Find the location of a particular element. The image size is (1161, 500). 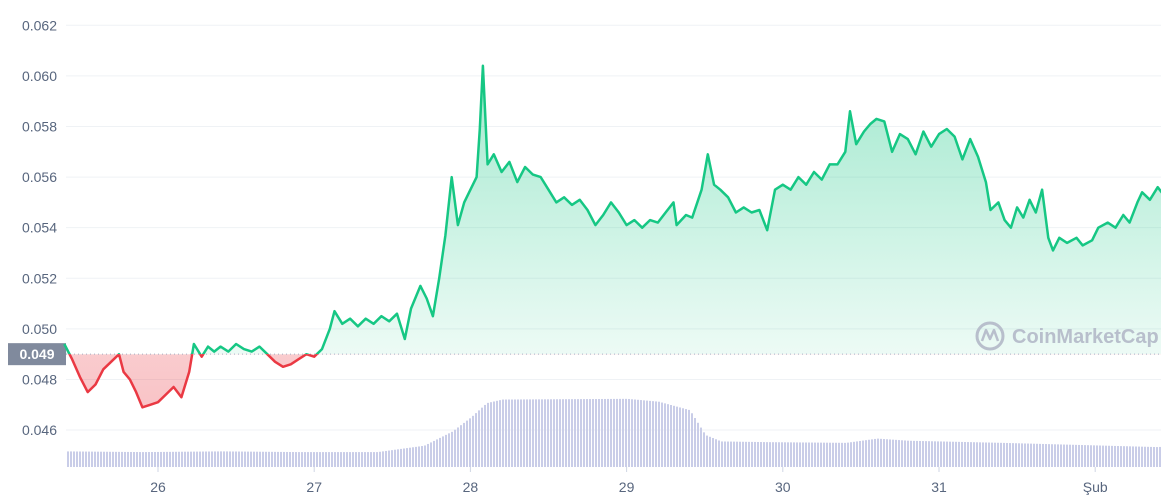

y-tick-label: 0.054 is located at coordinates (39, 228).